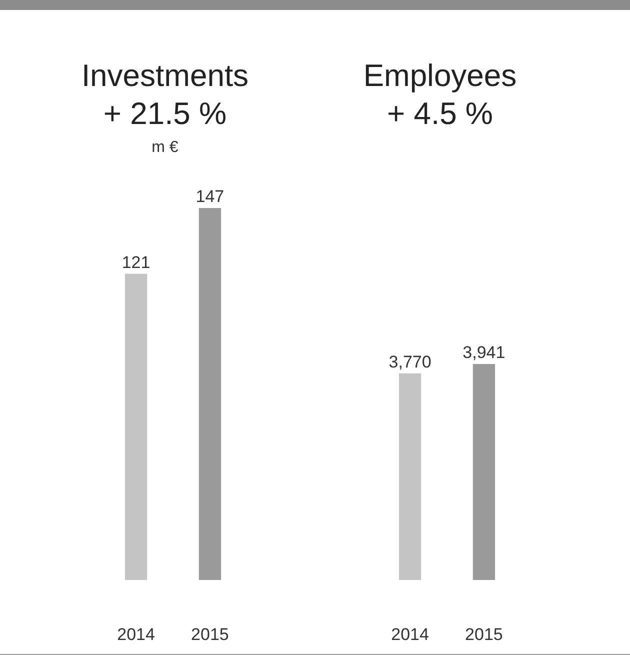 Image resolution: width=630 pixels, height=655 pixels. I want to click on chart-title: Investments, so click(165, 75).